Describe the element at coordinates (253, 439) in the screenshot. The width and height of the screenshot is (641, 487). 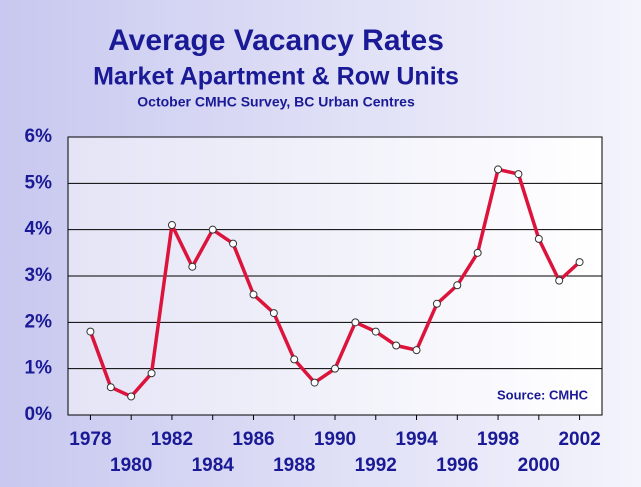
I see `x-tick-label: 1986` at that location.